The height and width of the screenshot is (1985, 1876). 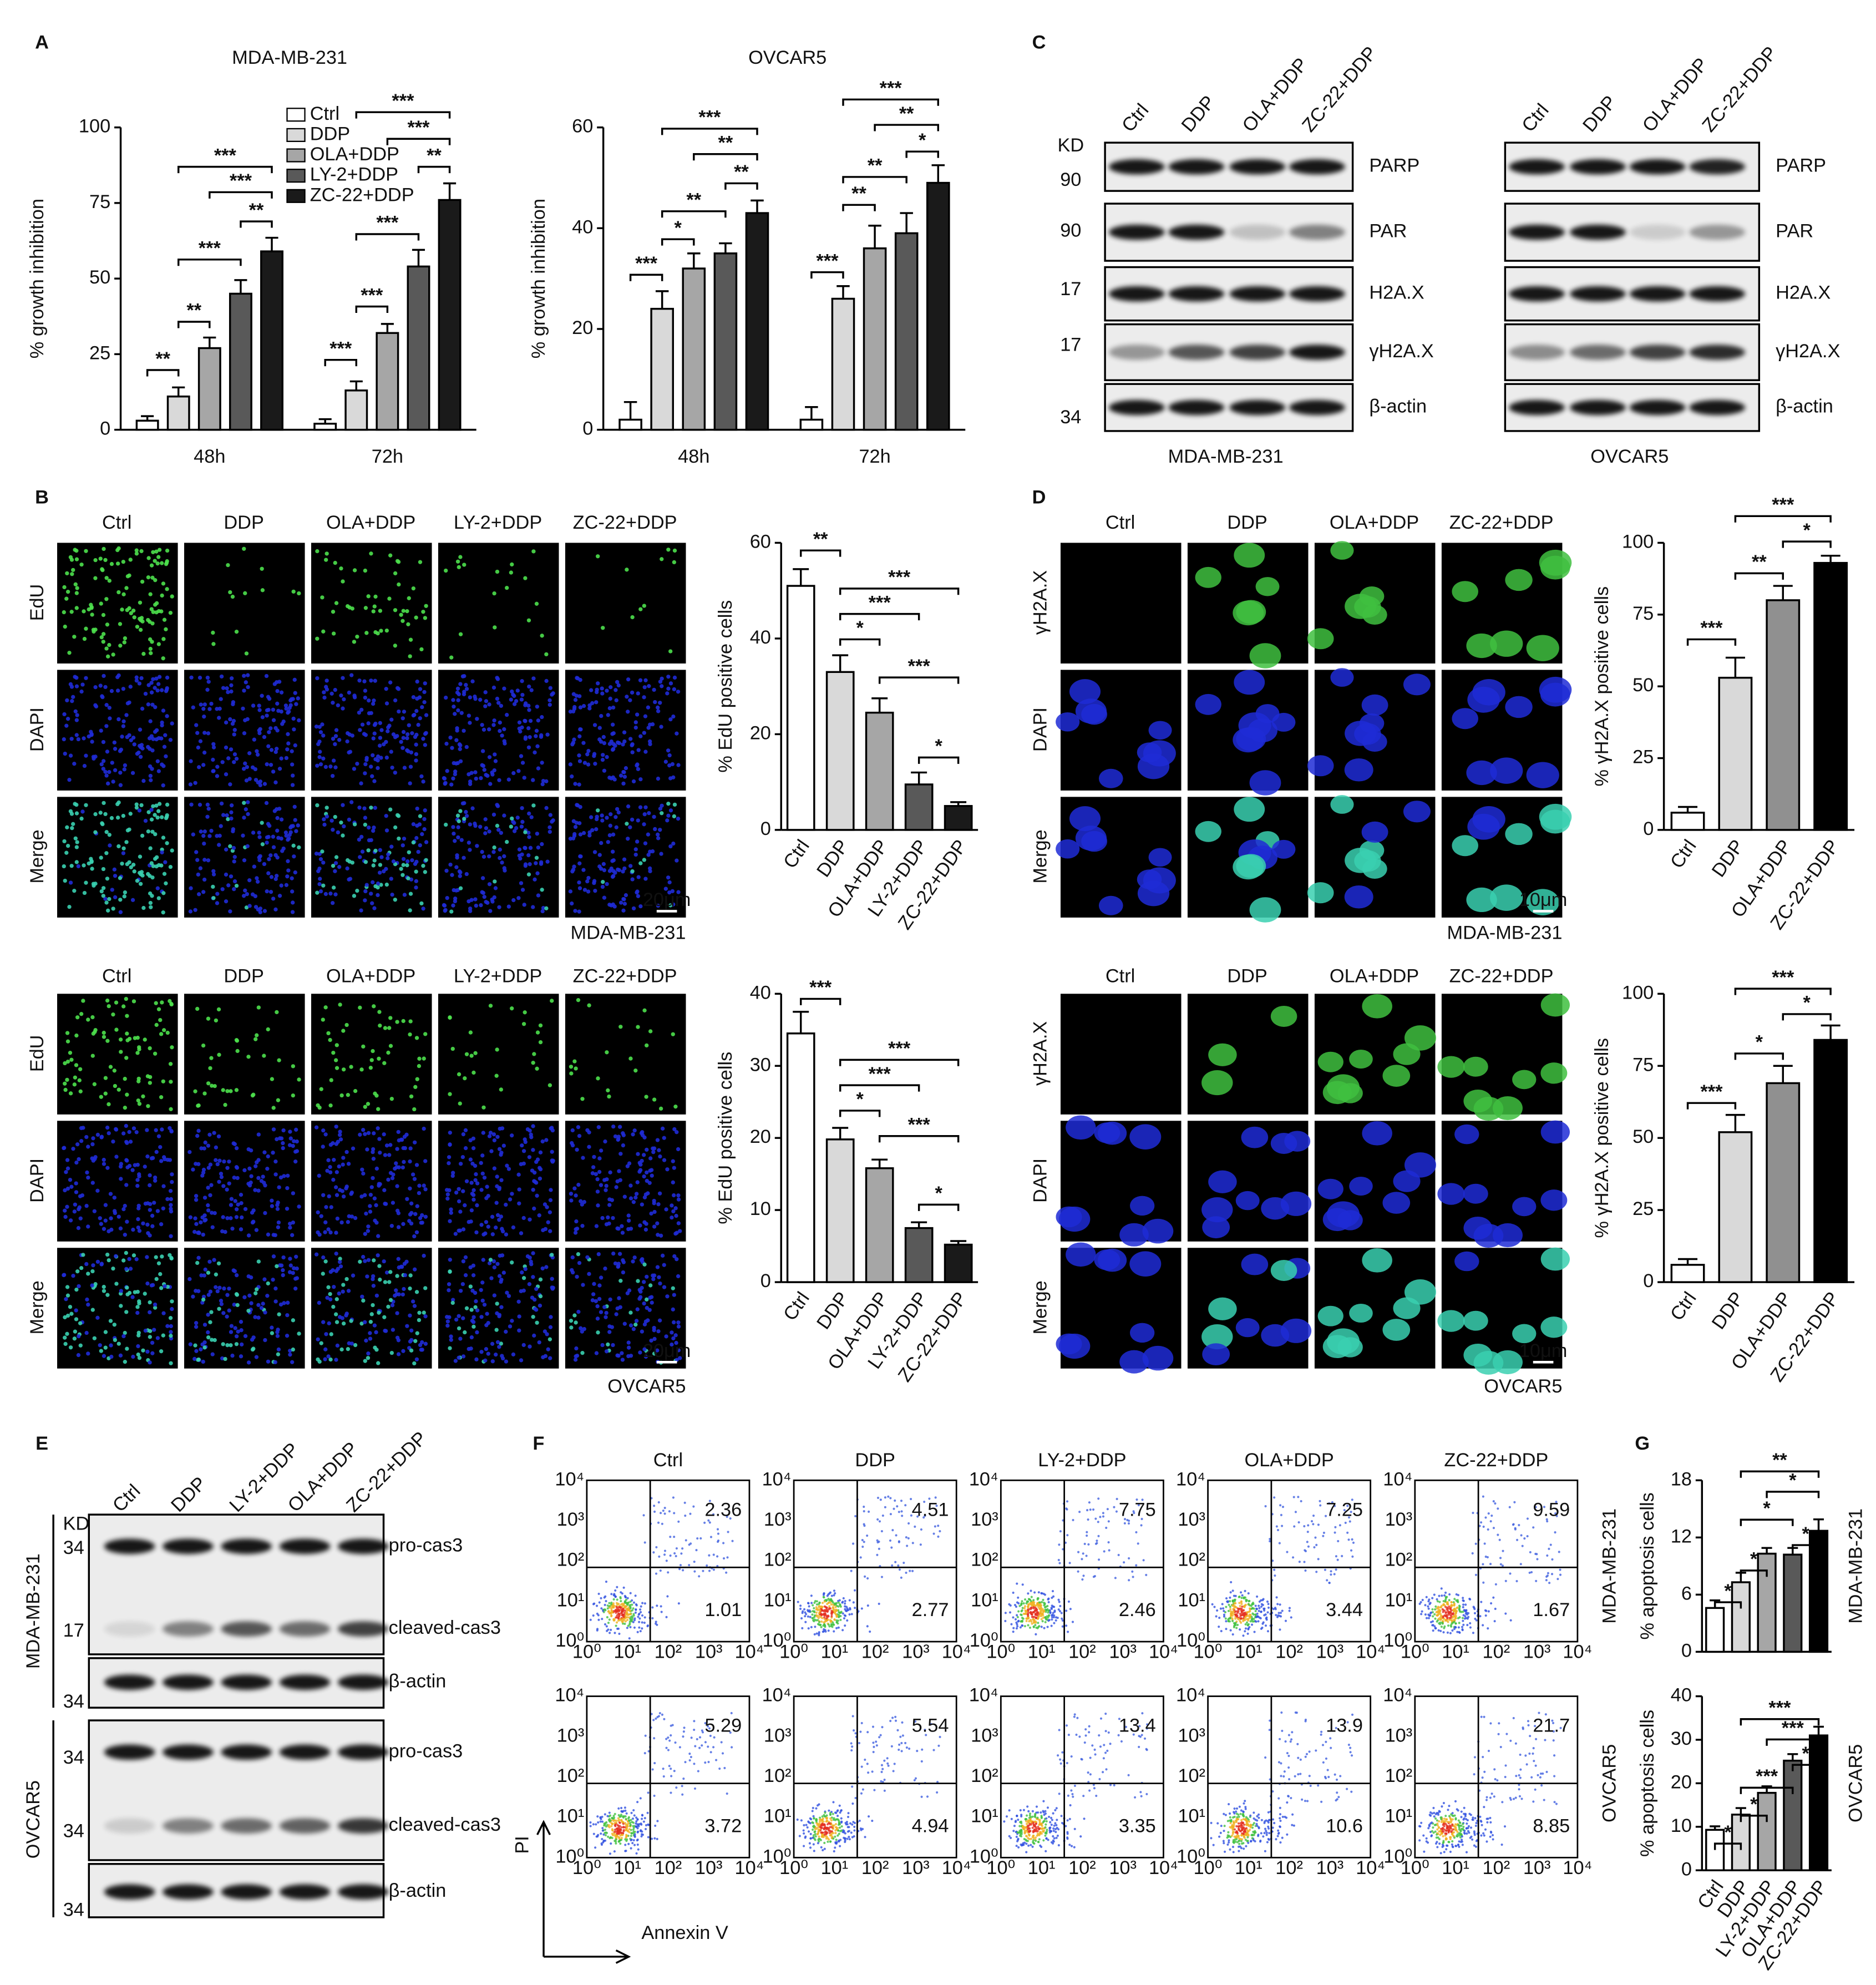 I want to click on protein-label: pro-cas3, so click(x=426, y=1750).